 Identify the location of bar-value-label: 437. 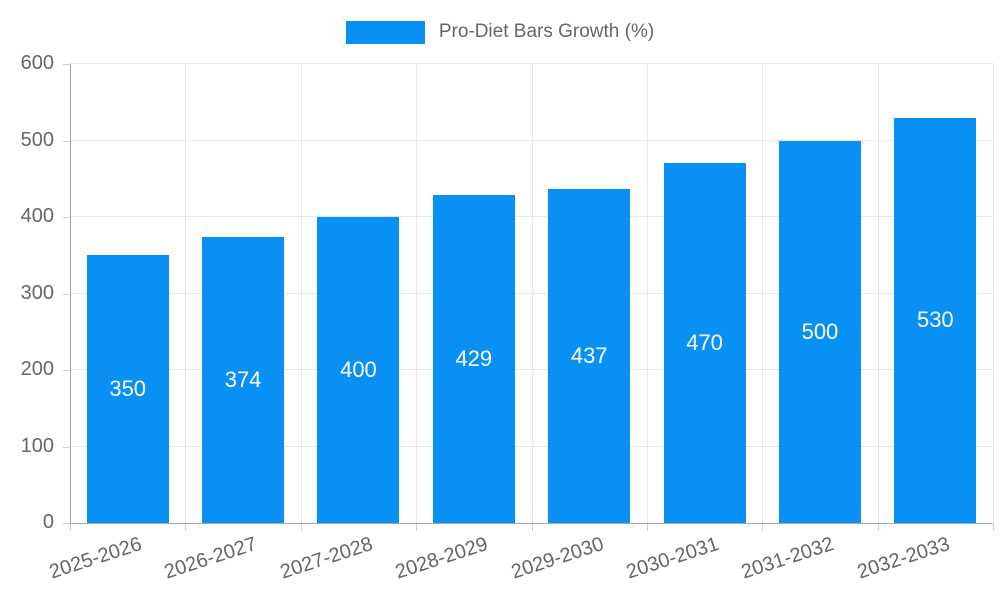
(589, 355).